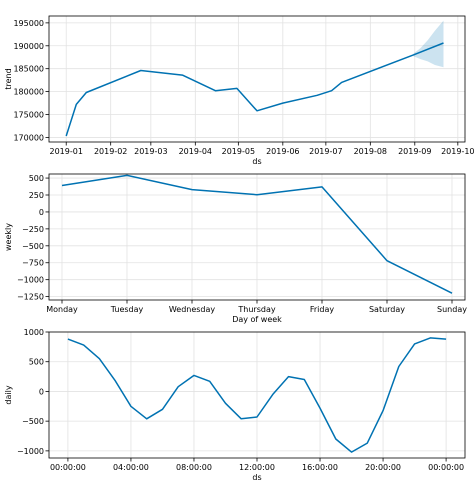  What do you see at coordinates (28, 46) in the screenshot?
I see `y-tick-label: 190000` at bounding box center [28, 46].